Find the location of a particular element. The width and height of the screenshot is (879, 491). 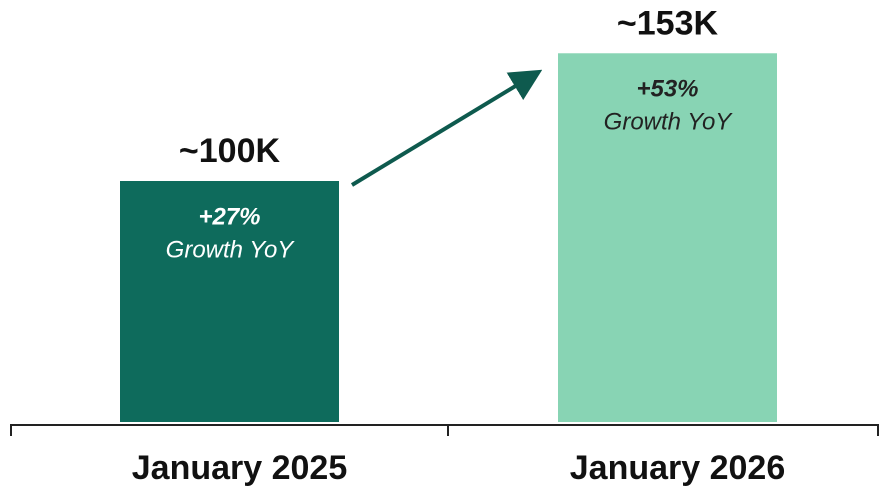

growth-value: +27% is located at coordinates (229, 216).